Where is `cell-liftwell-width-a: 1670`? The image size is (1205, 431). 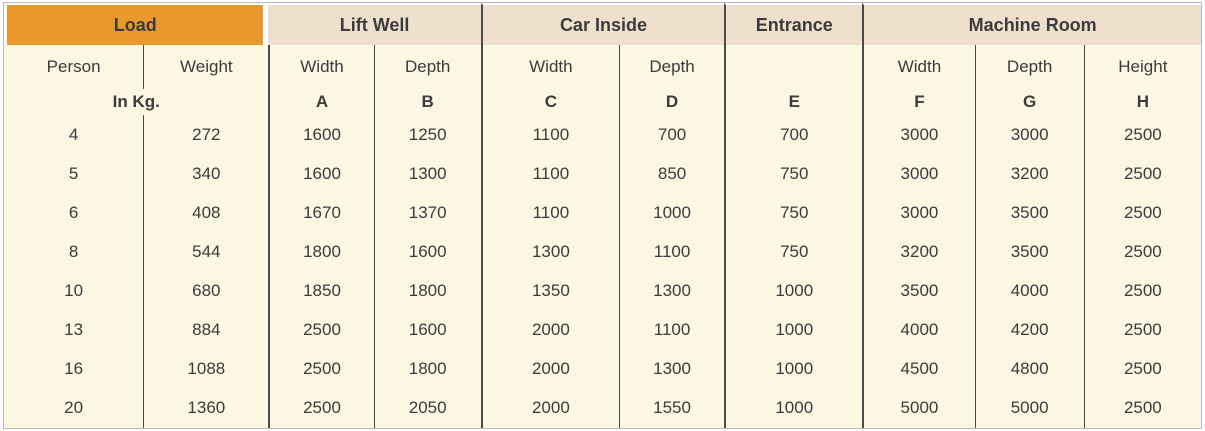 cell-liftwell-width-a: 1670 is located at coordinates (320, 213).